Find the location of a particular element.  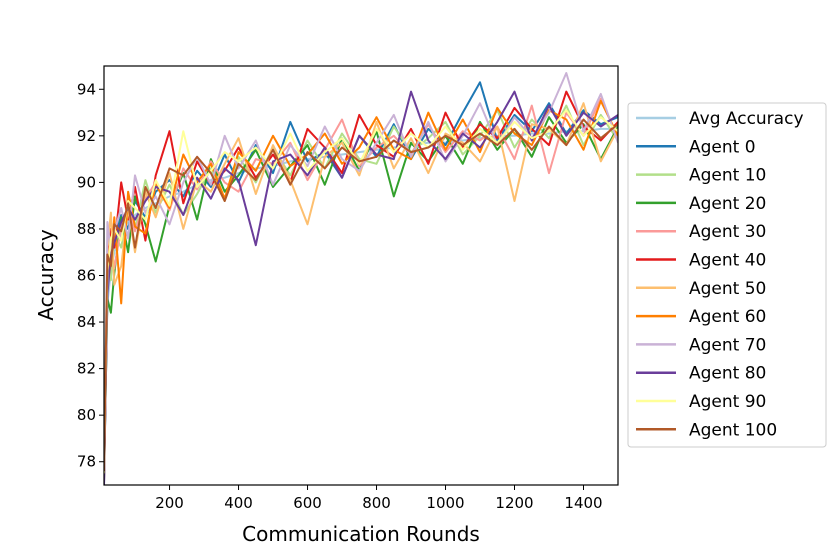

y-axis-label: Accuracy is located at coordinates (46, 274).